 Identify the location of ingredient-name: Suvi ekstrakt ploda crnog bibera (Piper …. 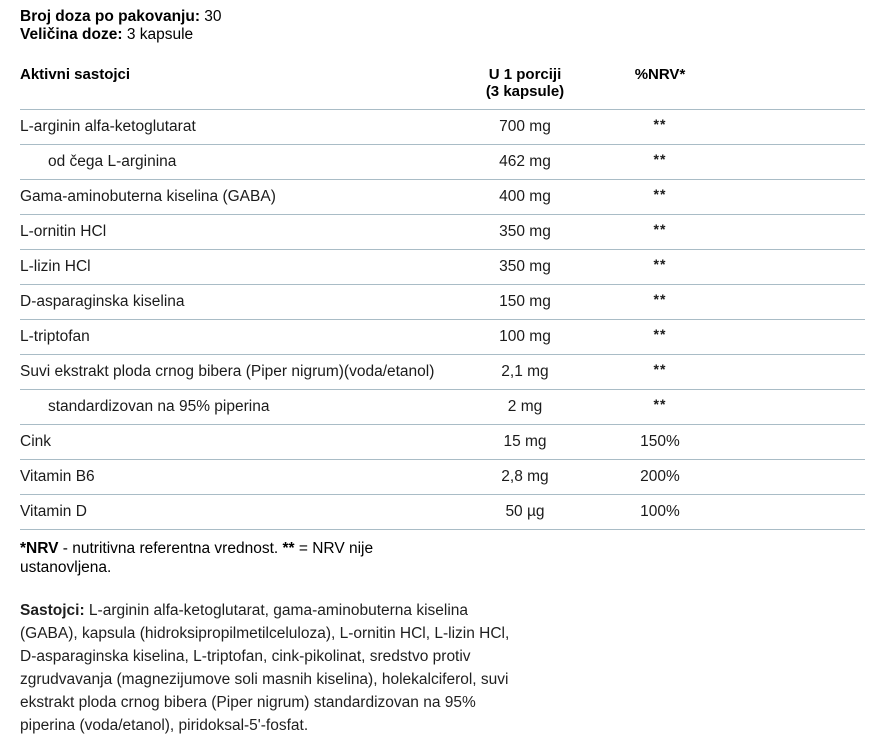
(227, 371).